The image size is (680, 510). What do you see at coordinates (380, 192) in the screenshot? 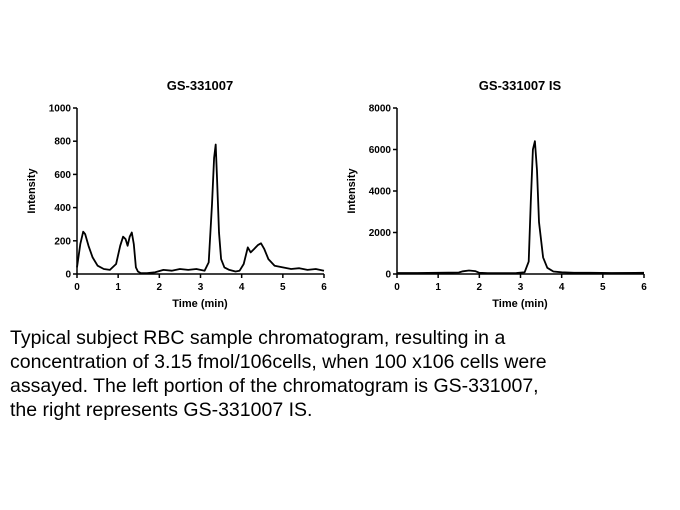
I see `chart-right-y-tick-label-2: 4000` at bounding box center [380, 192].